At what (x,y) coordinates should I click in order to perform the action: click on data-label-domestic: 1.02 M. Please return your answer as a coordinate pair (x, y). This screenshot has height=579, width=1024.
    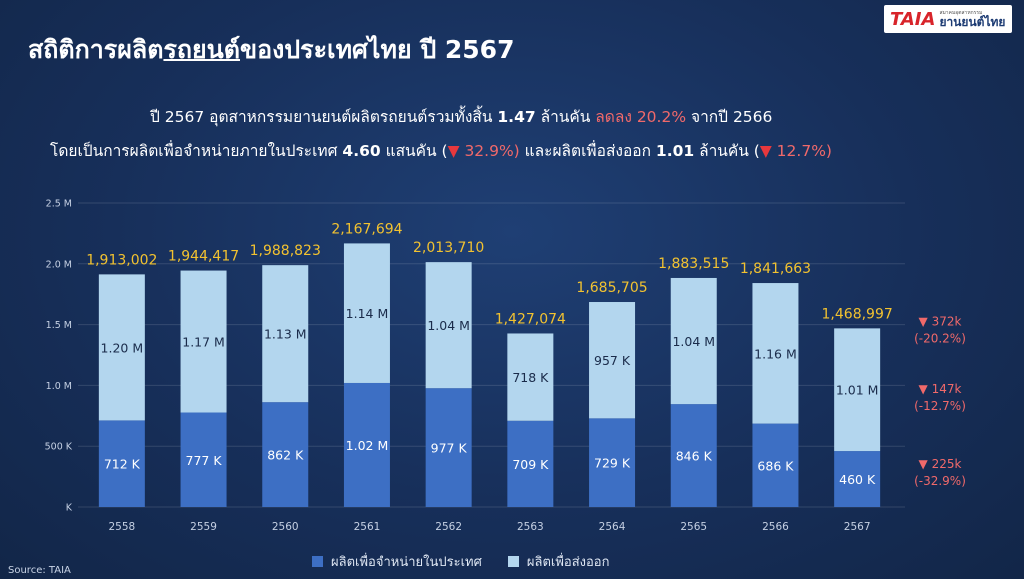
    Looking at the image, I should click on (367, 445).